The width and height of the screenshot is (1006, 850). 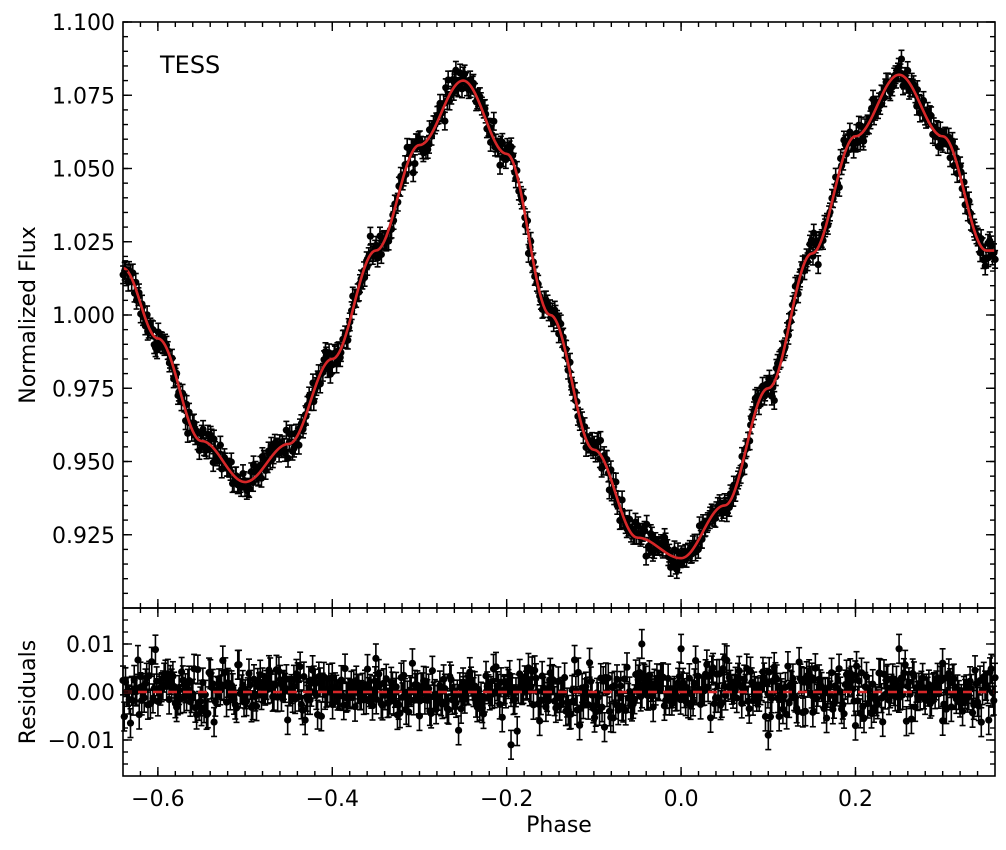 I want to click on y-tick-label: 0.975, so click(x=83, y=389).